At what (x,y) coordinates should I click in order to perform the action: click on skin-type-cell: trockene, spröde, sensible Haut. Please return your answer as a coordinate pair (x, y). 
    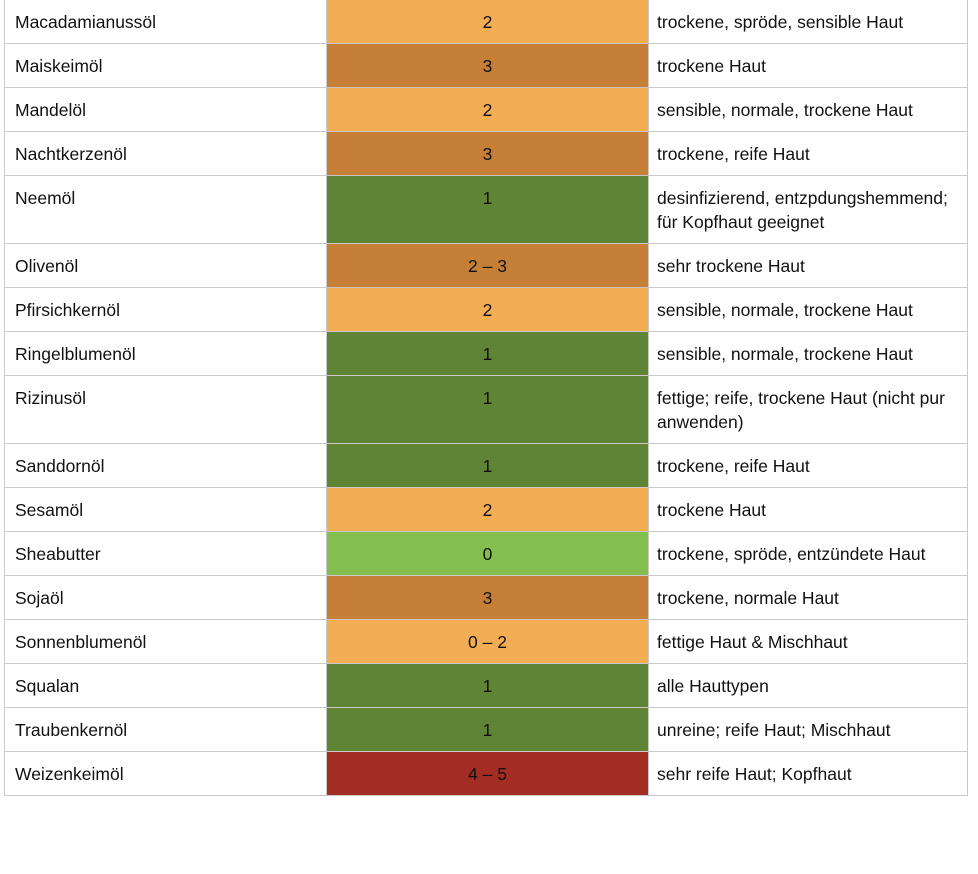
    Looking at the image, I should click on (808, 22).